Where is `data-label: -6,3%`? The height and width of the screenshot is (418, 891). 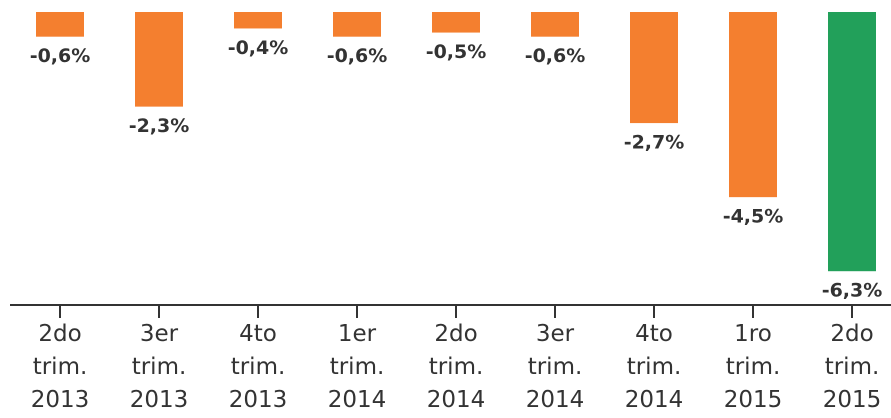 data-label: -6,3% is located at coordinates (852, 291).